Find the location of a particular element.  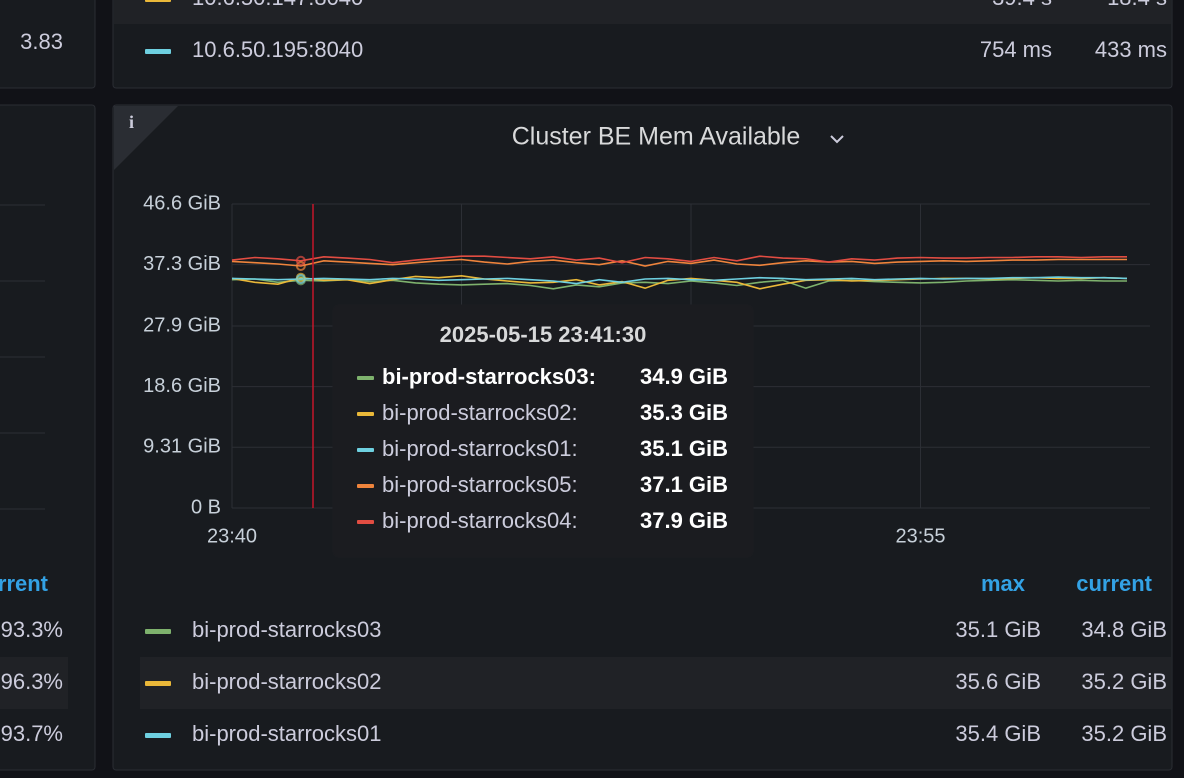

stat-value: 3.83 is located at coordinates (41, 41).